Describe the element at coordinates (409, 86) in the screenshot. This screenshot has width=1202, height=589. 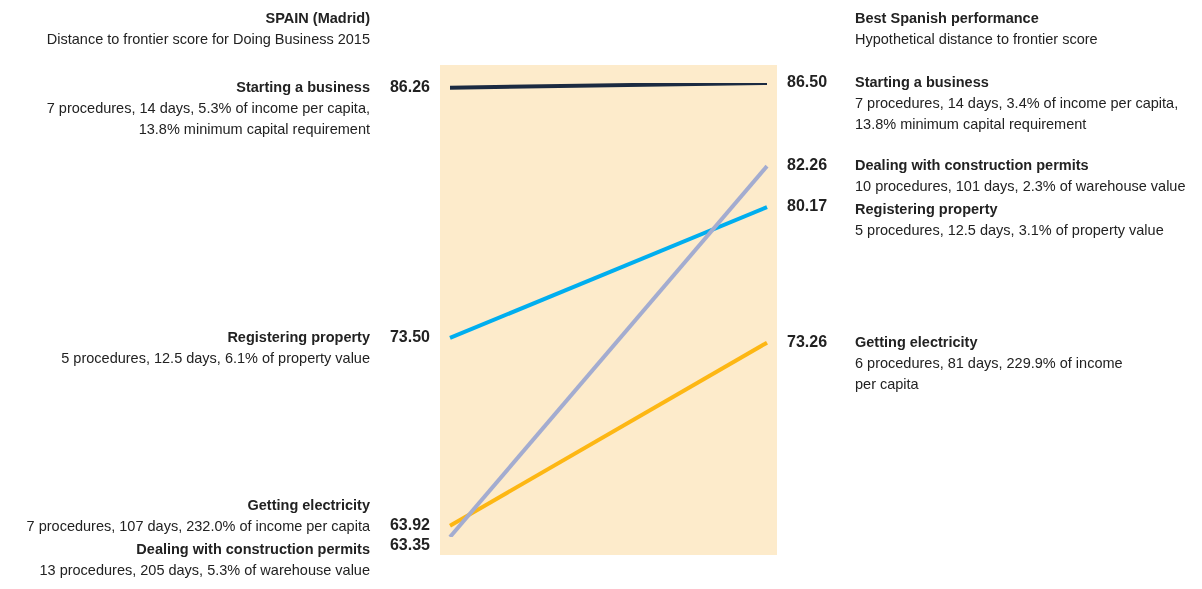
I see `data-label: 86.26` at that location.